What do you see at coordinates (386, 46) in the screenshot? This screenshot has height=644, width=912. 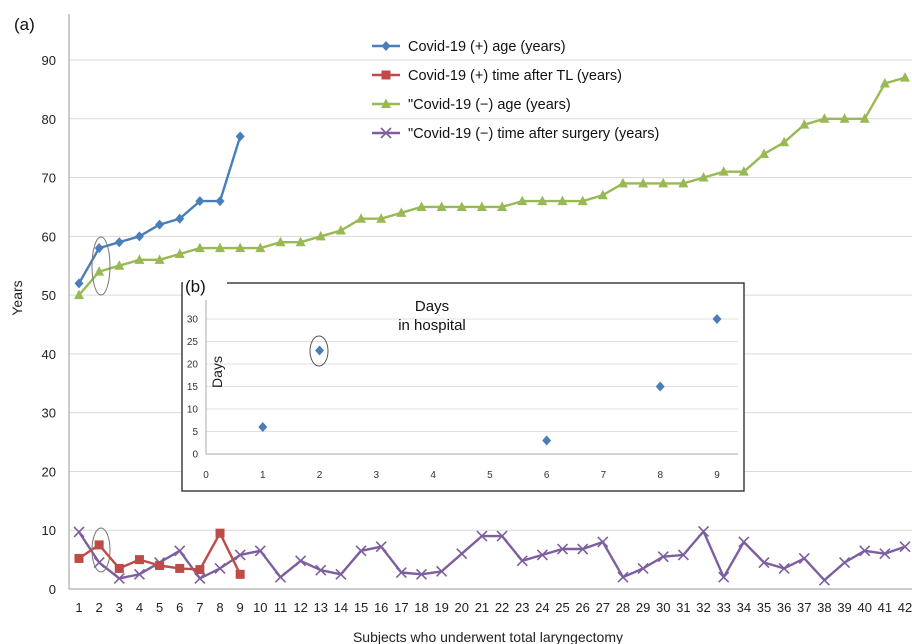 I see `legend-marker` at bounding box center [386, 46].